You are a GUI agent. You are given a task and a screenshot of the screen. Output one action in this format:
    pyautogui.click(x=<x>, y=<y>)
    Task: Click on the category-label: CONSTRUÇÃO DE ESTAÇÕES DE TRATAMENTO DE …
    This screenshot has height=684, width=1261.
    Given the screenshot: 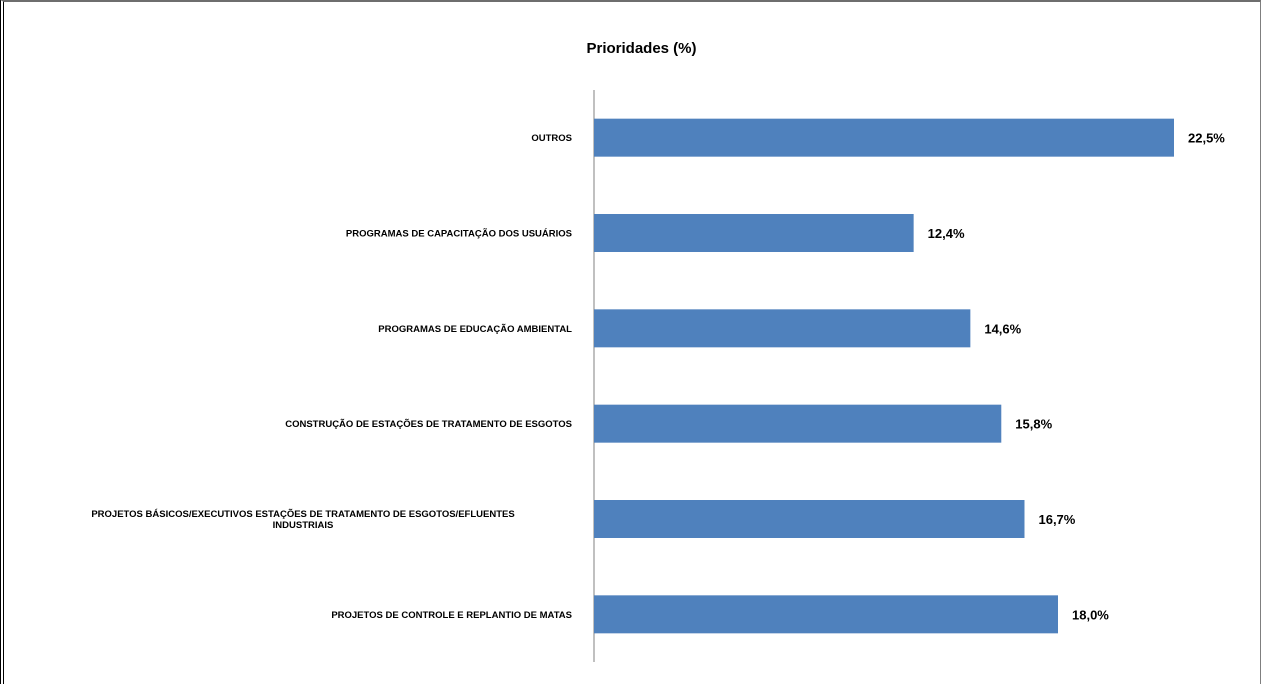 What is the action you would take?
    pyautogui.click(x=428, y=424)
    